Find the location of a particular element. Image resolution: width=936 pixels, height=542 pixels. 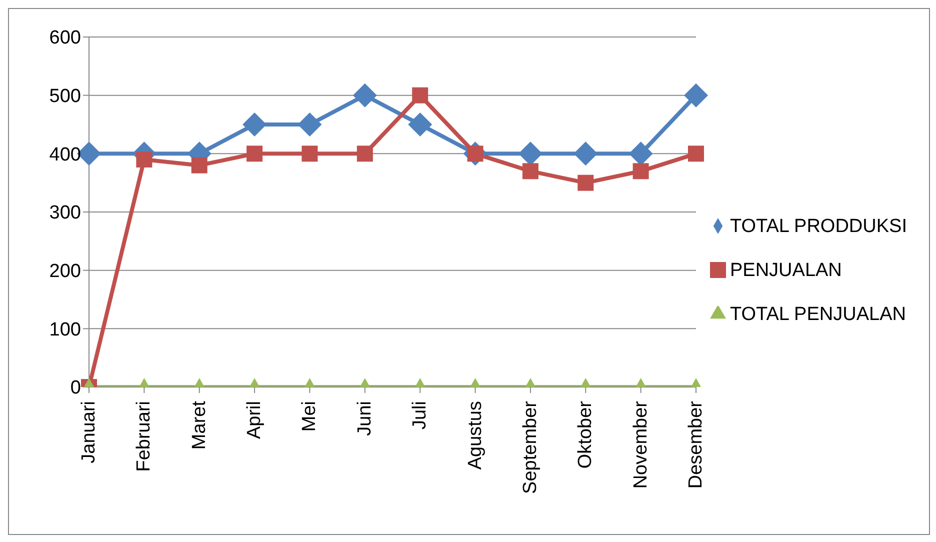

y-tick-label: 200 is located at coordinates (65, 271).